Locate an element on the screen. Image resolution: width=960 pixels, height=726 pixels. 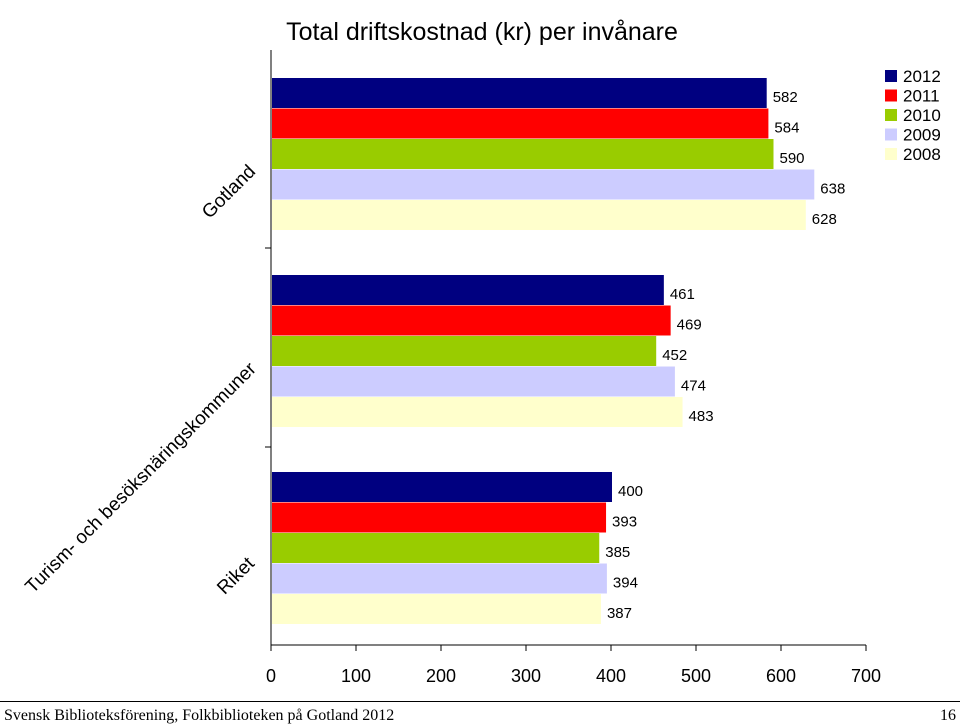
bar-turism-och-besöksnäringskommuner-2008 is located at coordinates (477, 412).